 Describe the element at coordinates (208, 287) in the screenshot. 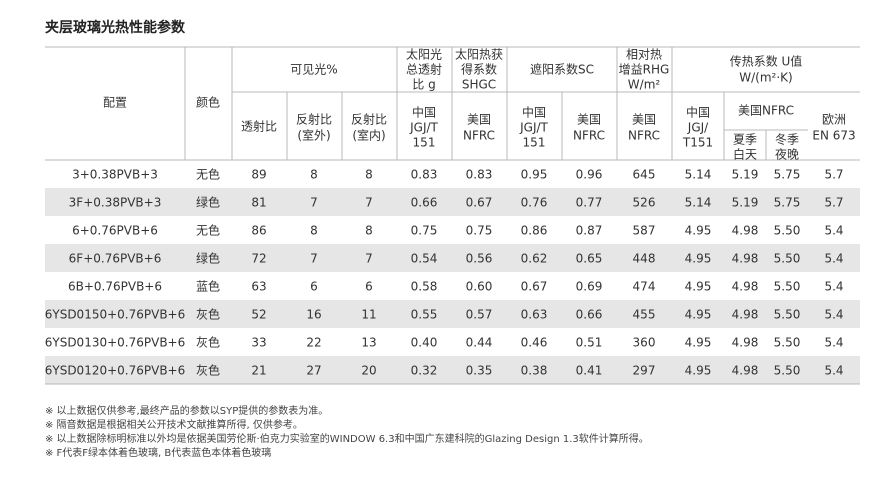

I see `table-cell: 蓝色` at that location.